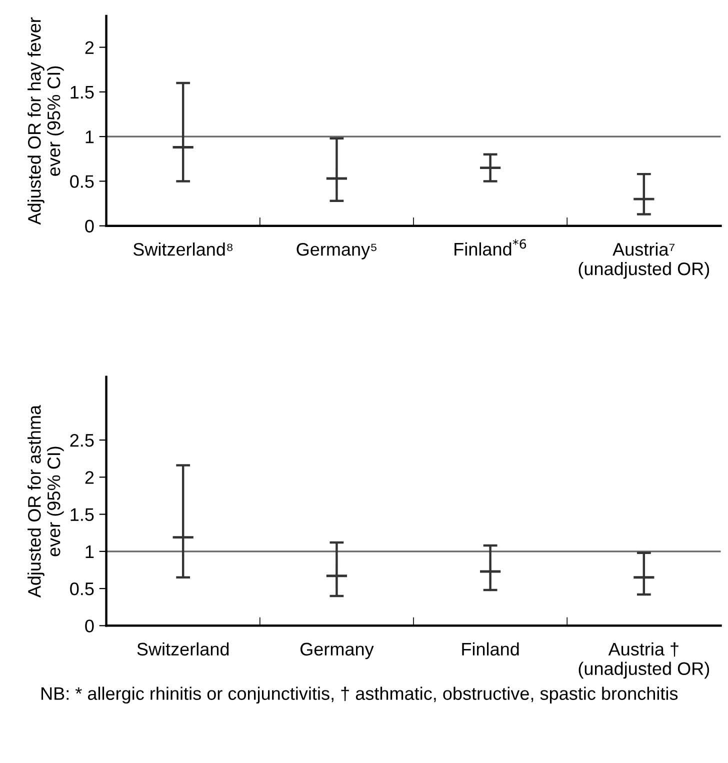  I want to click on x-tick-label: Germany, so click(337, 651).